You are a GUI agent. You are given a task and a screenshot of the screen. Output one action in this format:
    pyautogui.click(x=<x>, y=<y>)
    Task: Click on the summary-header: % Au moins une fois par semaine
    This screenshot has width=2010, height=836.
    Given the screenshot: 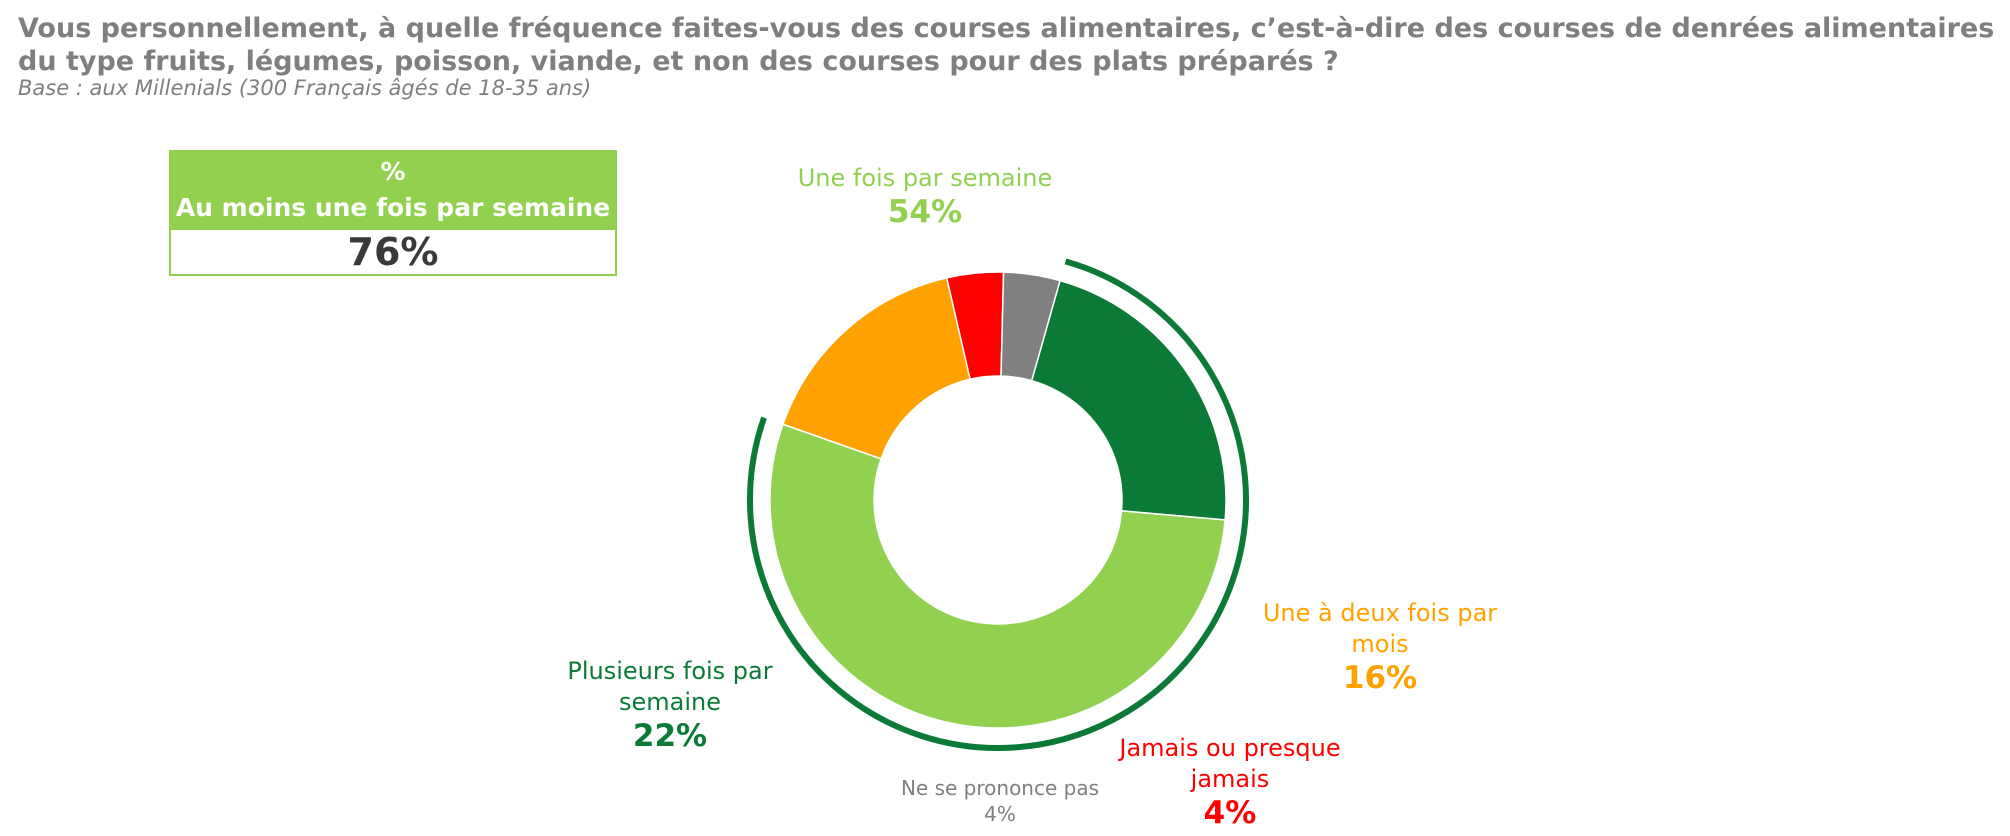 What is the action you would take?
    pyautogui.click(x=393, y=191)
    